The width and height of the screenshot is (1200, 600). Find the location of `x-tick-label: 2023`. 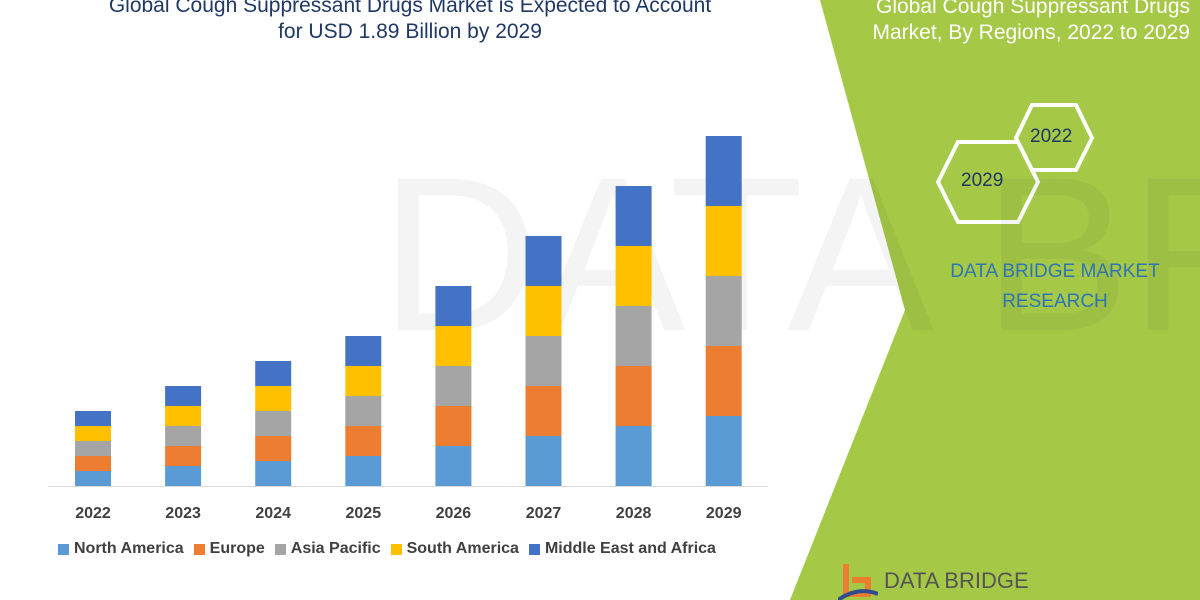

x-tick-label: 2023 is located at coordinates (183, 513).